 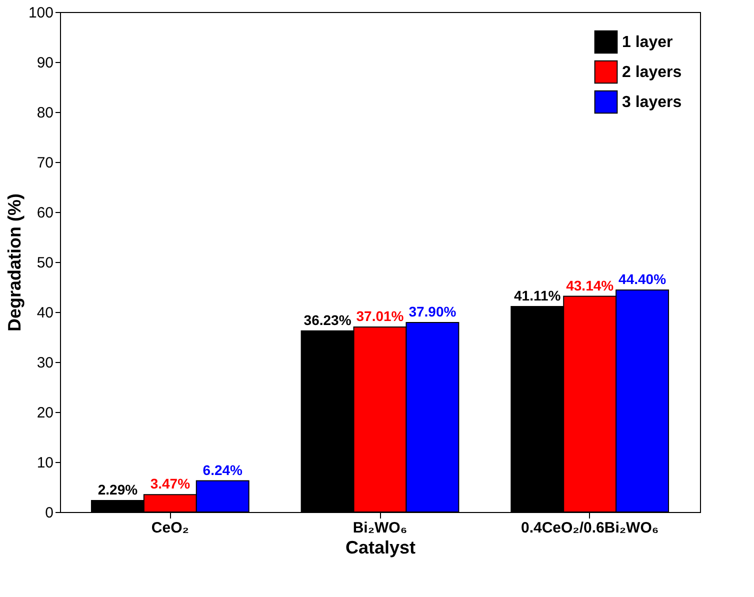 I want to click on x-tick-label: Bi₂WO₆, so click(x=380, y=528).